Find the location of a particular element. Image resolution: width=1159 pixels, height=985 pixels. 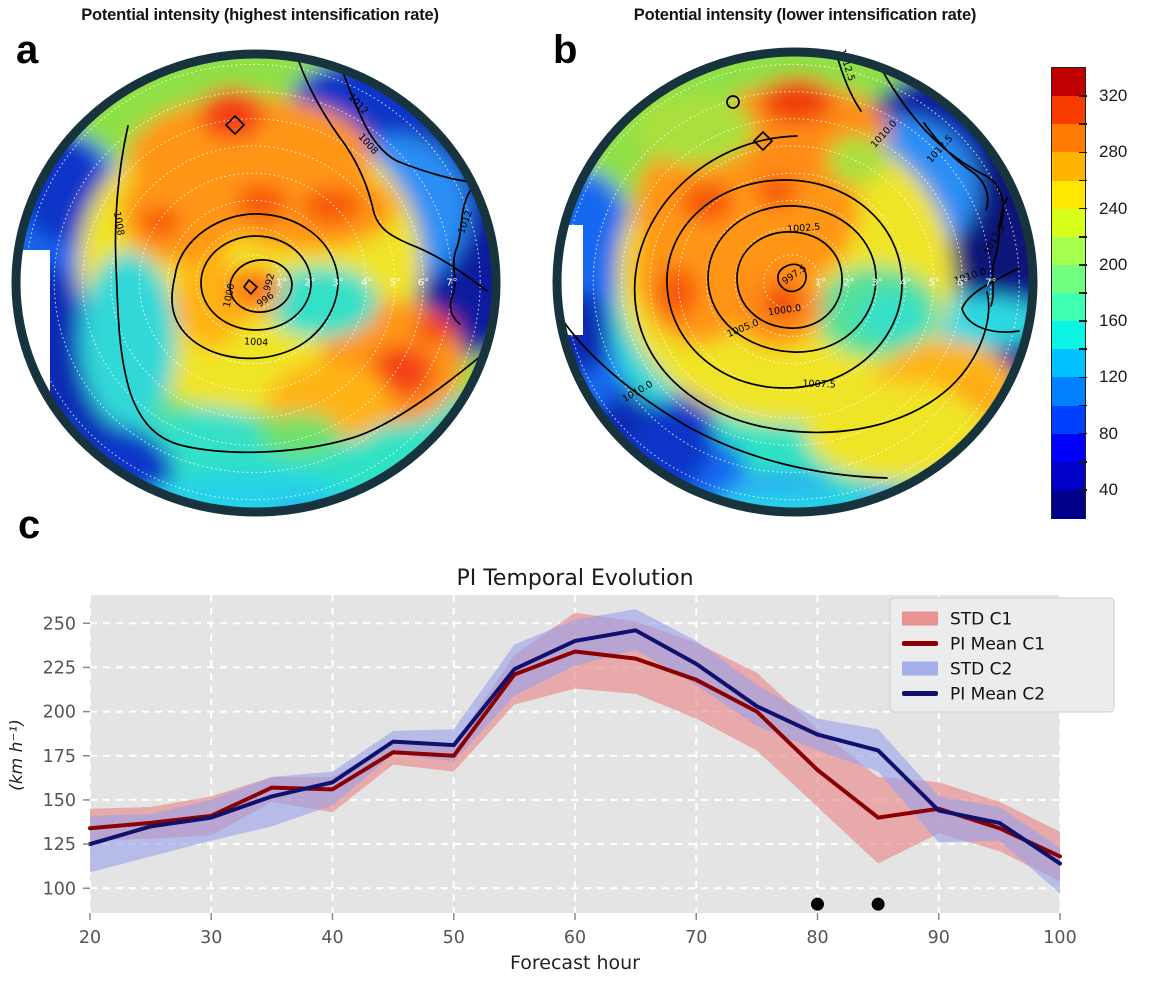

contour-label: 1008 is located at coordinates (118, 224).